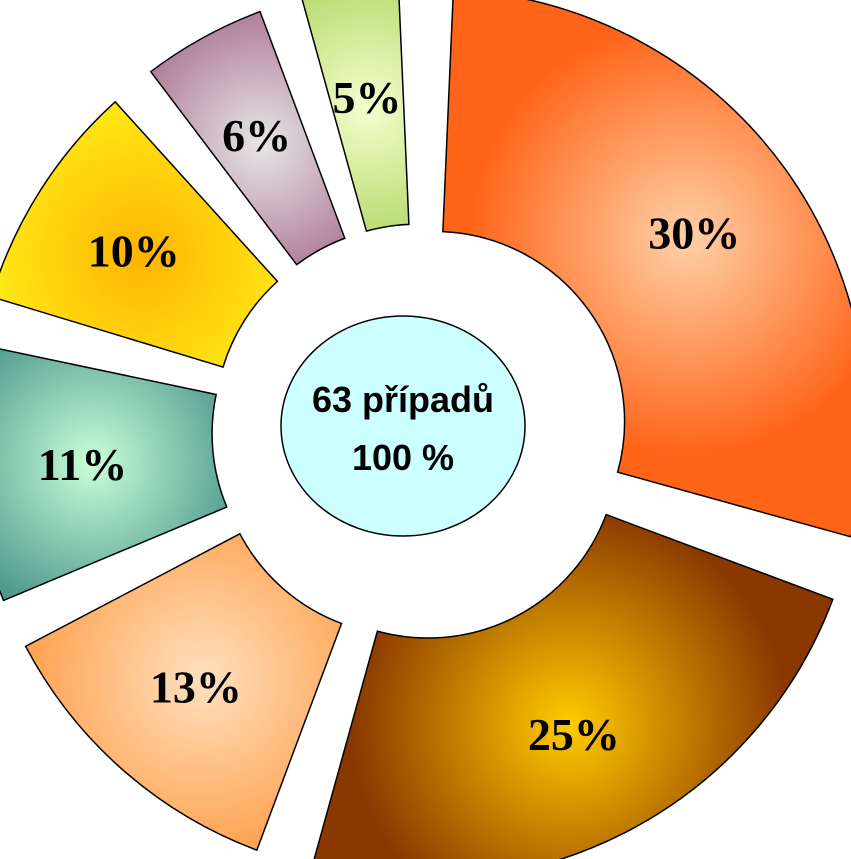 This screenshot has width=851, height=859. I want to click on donut-slice-13-percent, so click(183, 692).